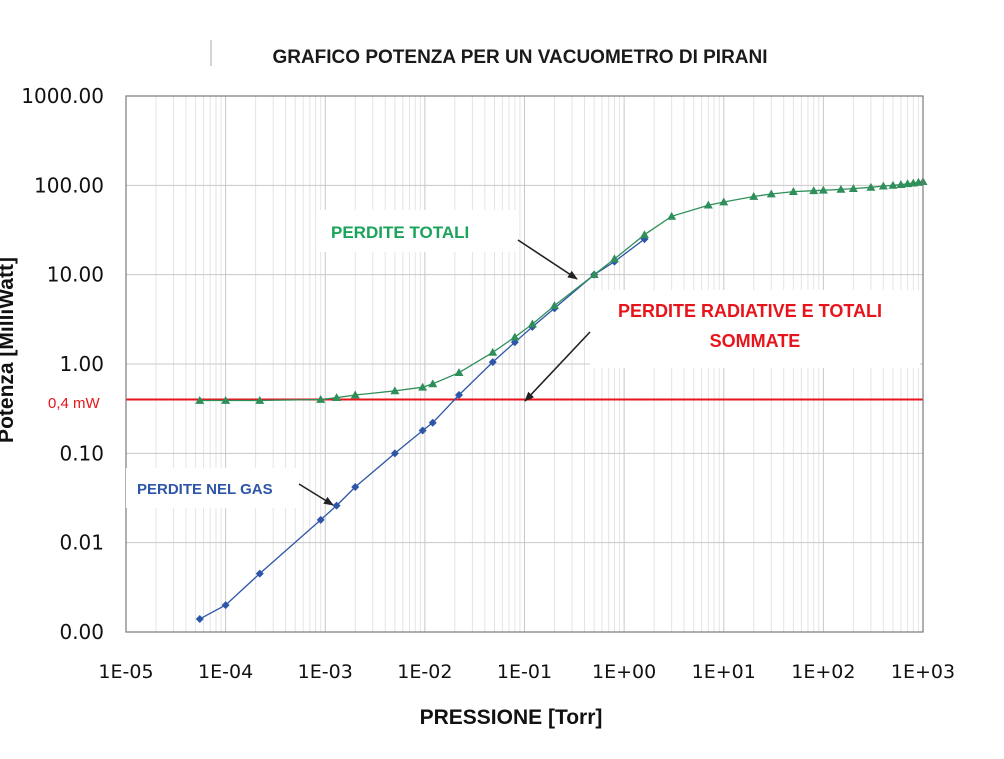 Image resolution: width=1004 pixels, height=759 pixels. I want to click on y-axis-label: Potenza [MilliWatt], so click(9, 350).